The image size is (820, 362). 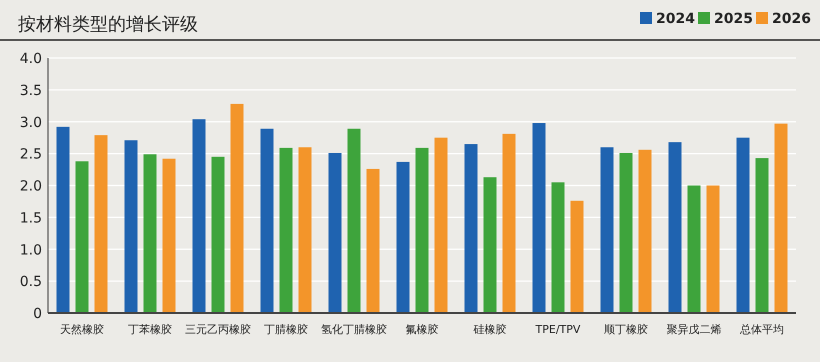 I want to click on x-tick-label: 三元乙丙橡胶, so click(x=218, y=329).